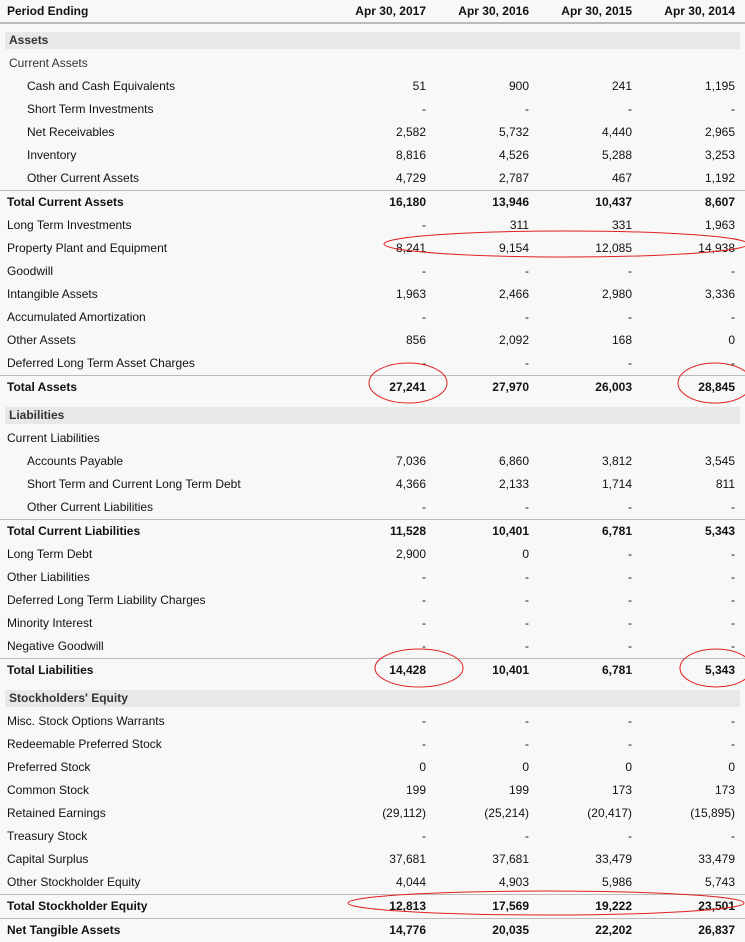 The width and height of the screenshot is (745, 942). Describe the element at coordinates (71, 132) in the screenshot. I see `row-label: Net Receivables` at that location.